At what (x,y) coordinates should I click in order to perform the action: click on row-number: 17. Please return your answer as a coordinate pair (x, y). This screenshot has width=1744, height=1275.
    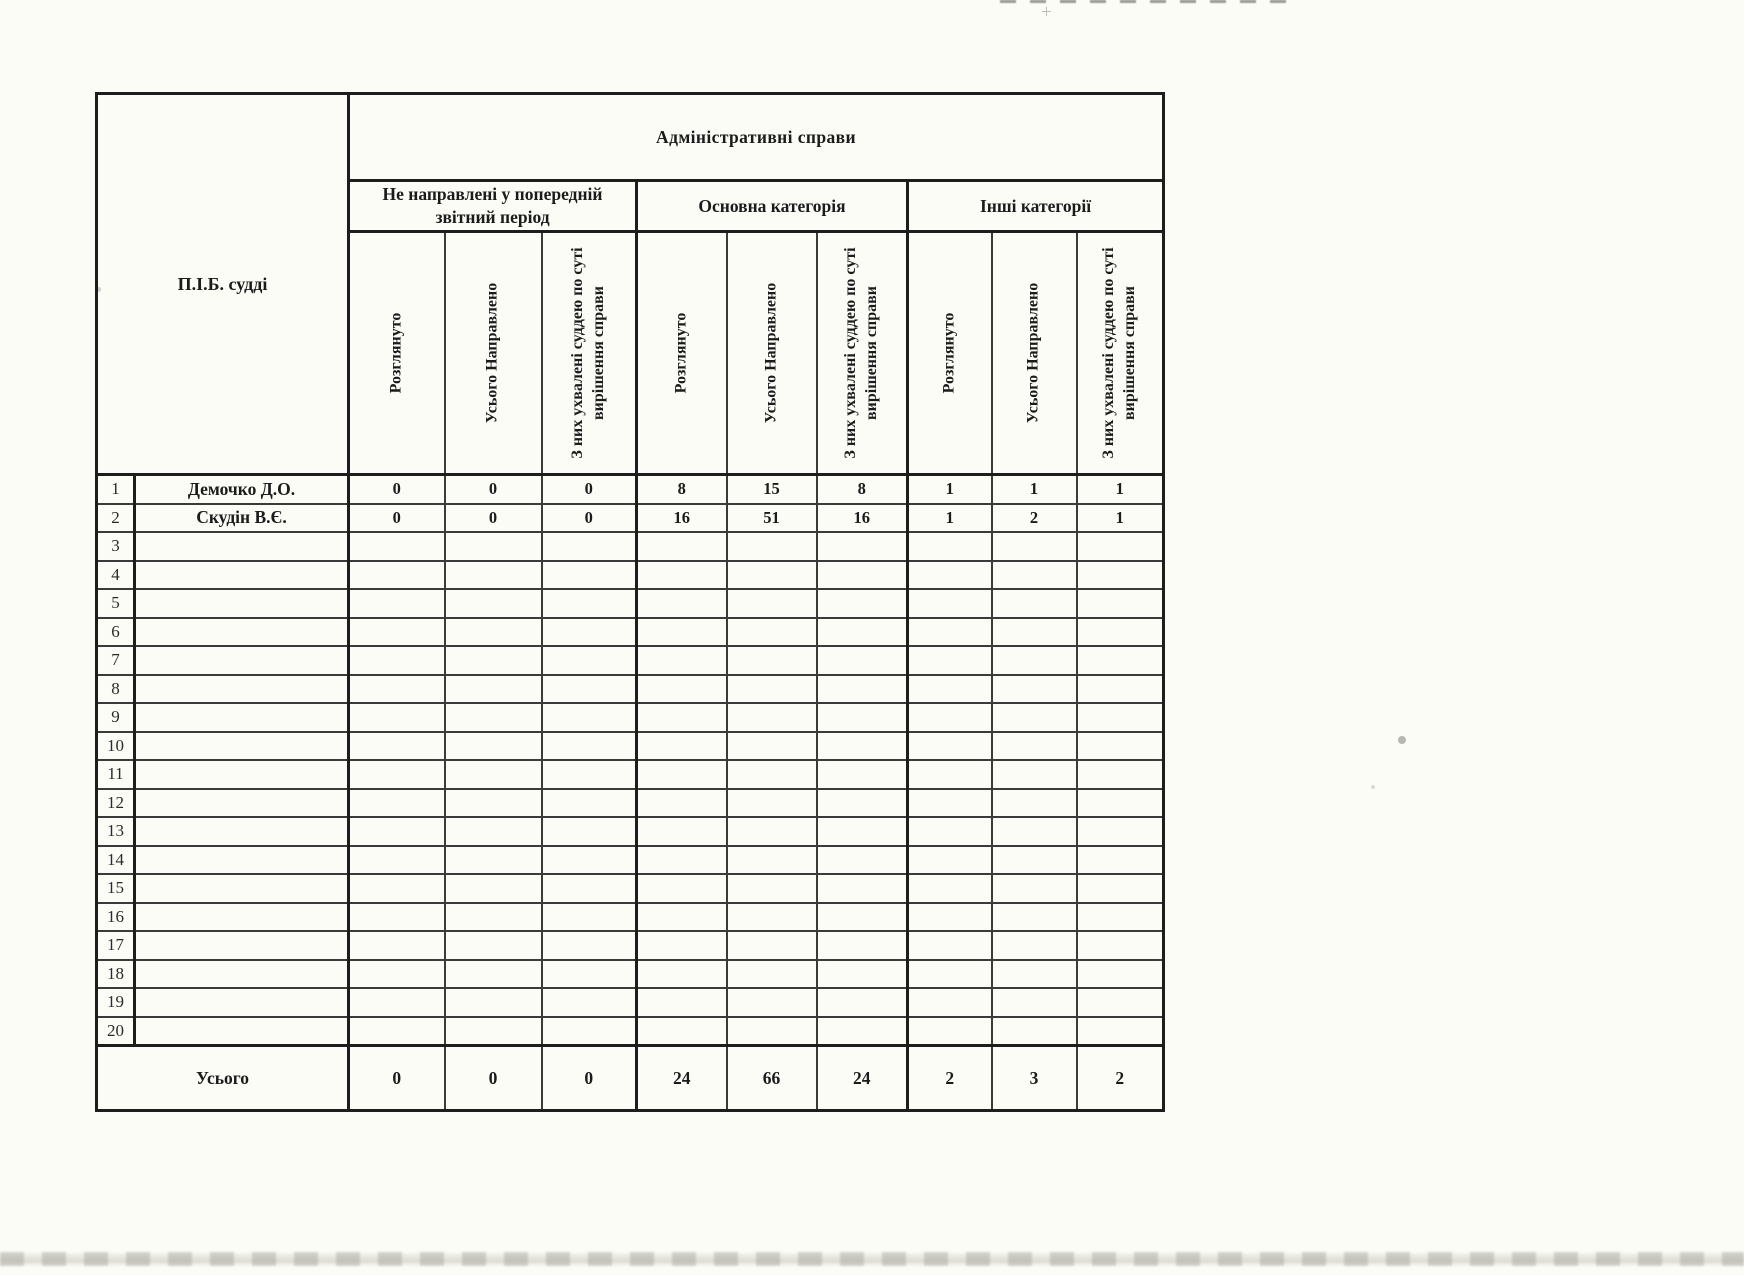
    Looking at the image, I should click on (115, 945).